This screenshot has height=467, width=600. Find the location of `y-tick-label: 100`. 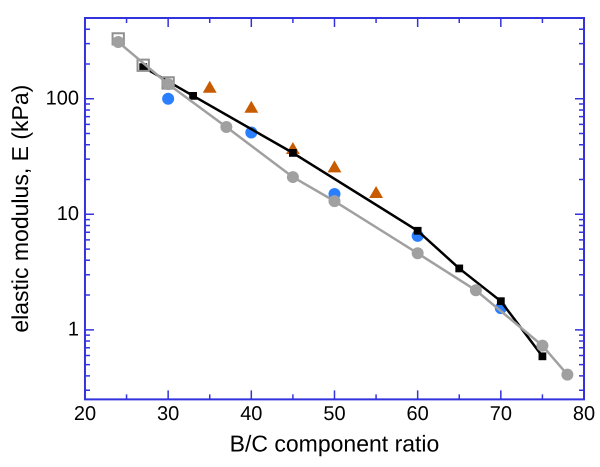

y-tick-label: 100 is located at coordinates (62, 98).